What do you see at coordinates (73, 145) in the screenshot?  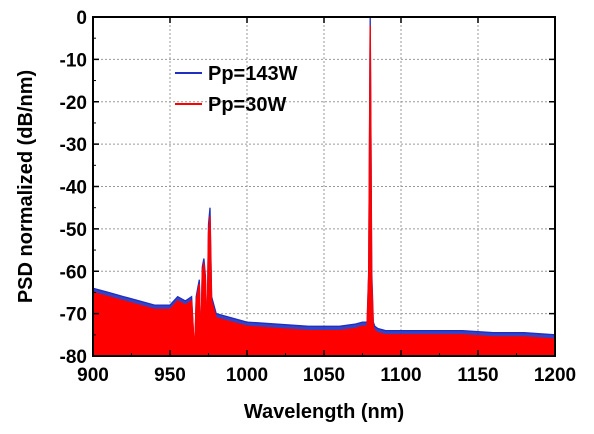 I see `y-tick-label: -30` at bounding box center [73, 145].